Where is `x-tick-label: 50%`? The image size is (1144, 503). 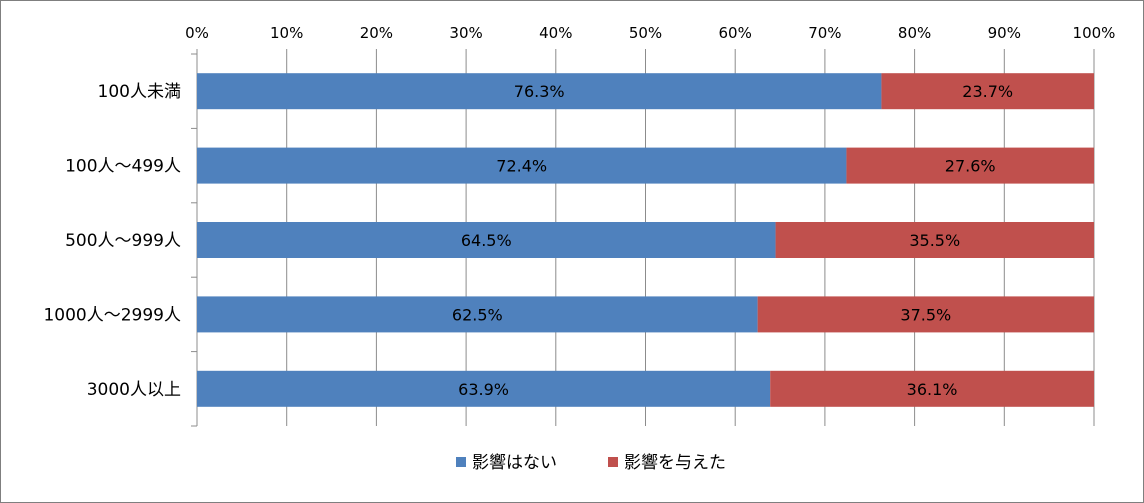 x-tick-label: 50% is located at coordinates (645, 33).